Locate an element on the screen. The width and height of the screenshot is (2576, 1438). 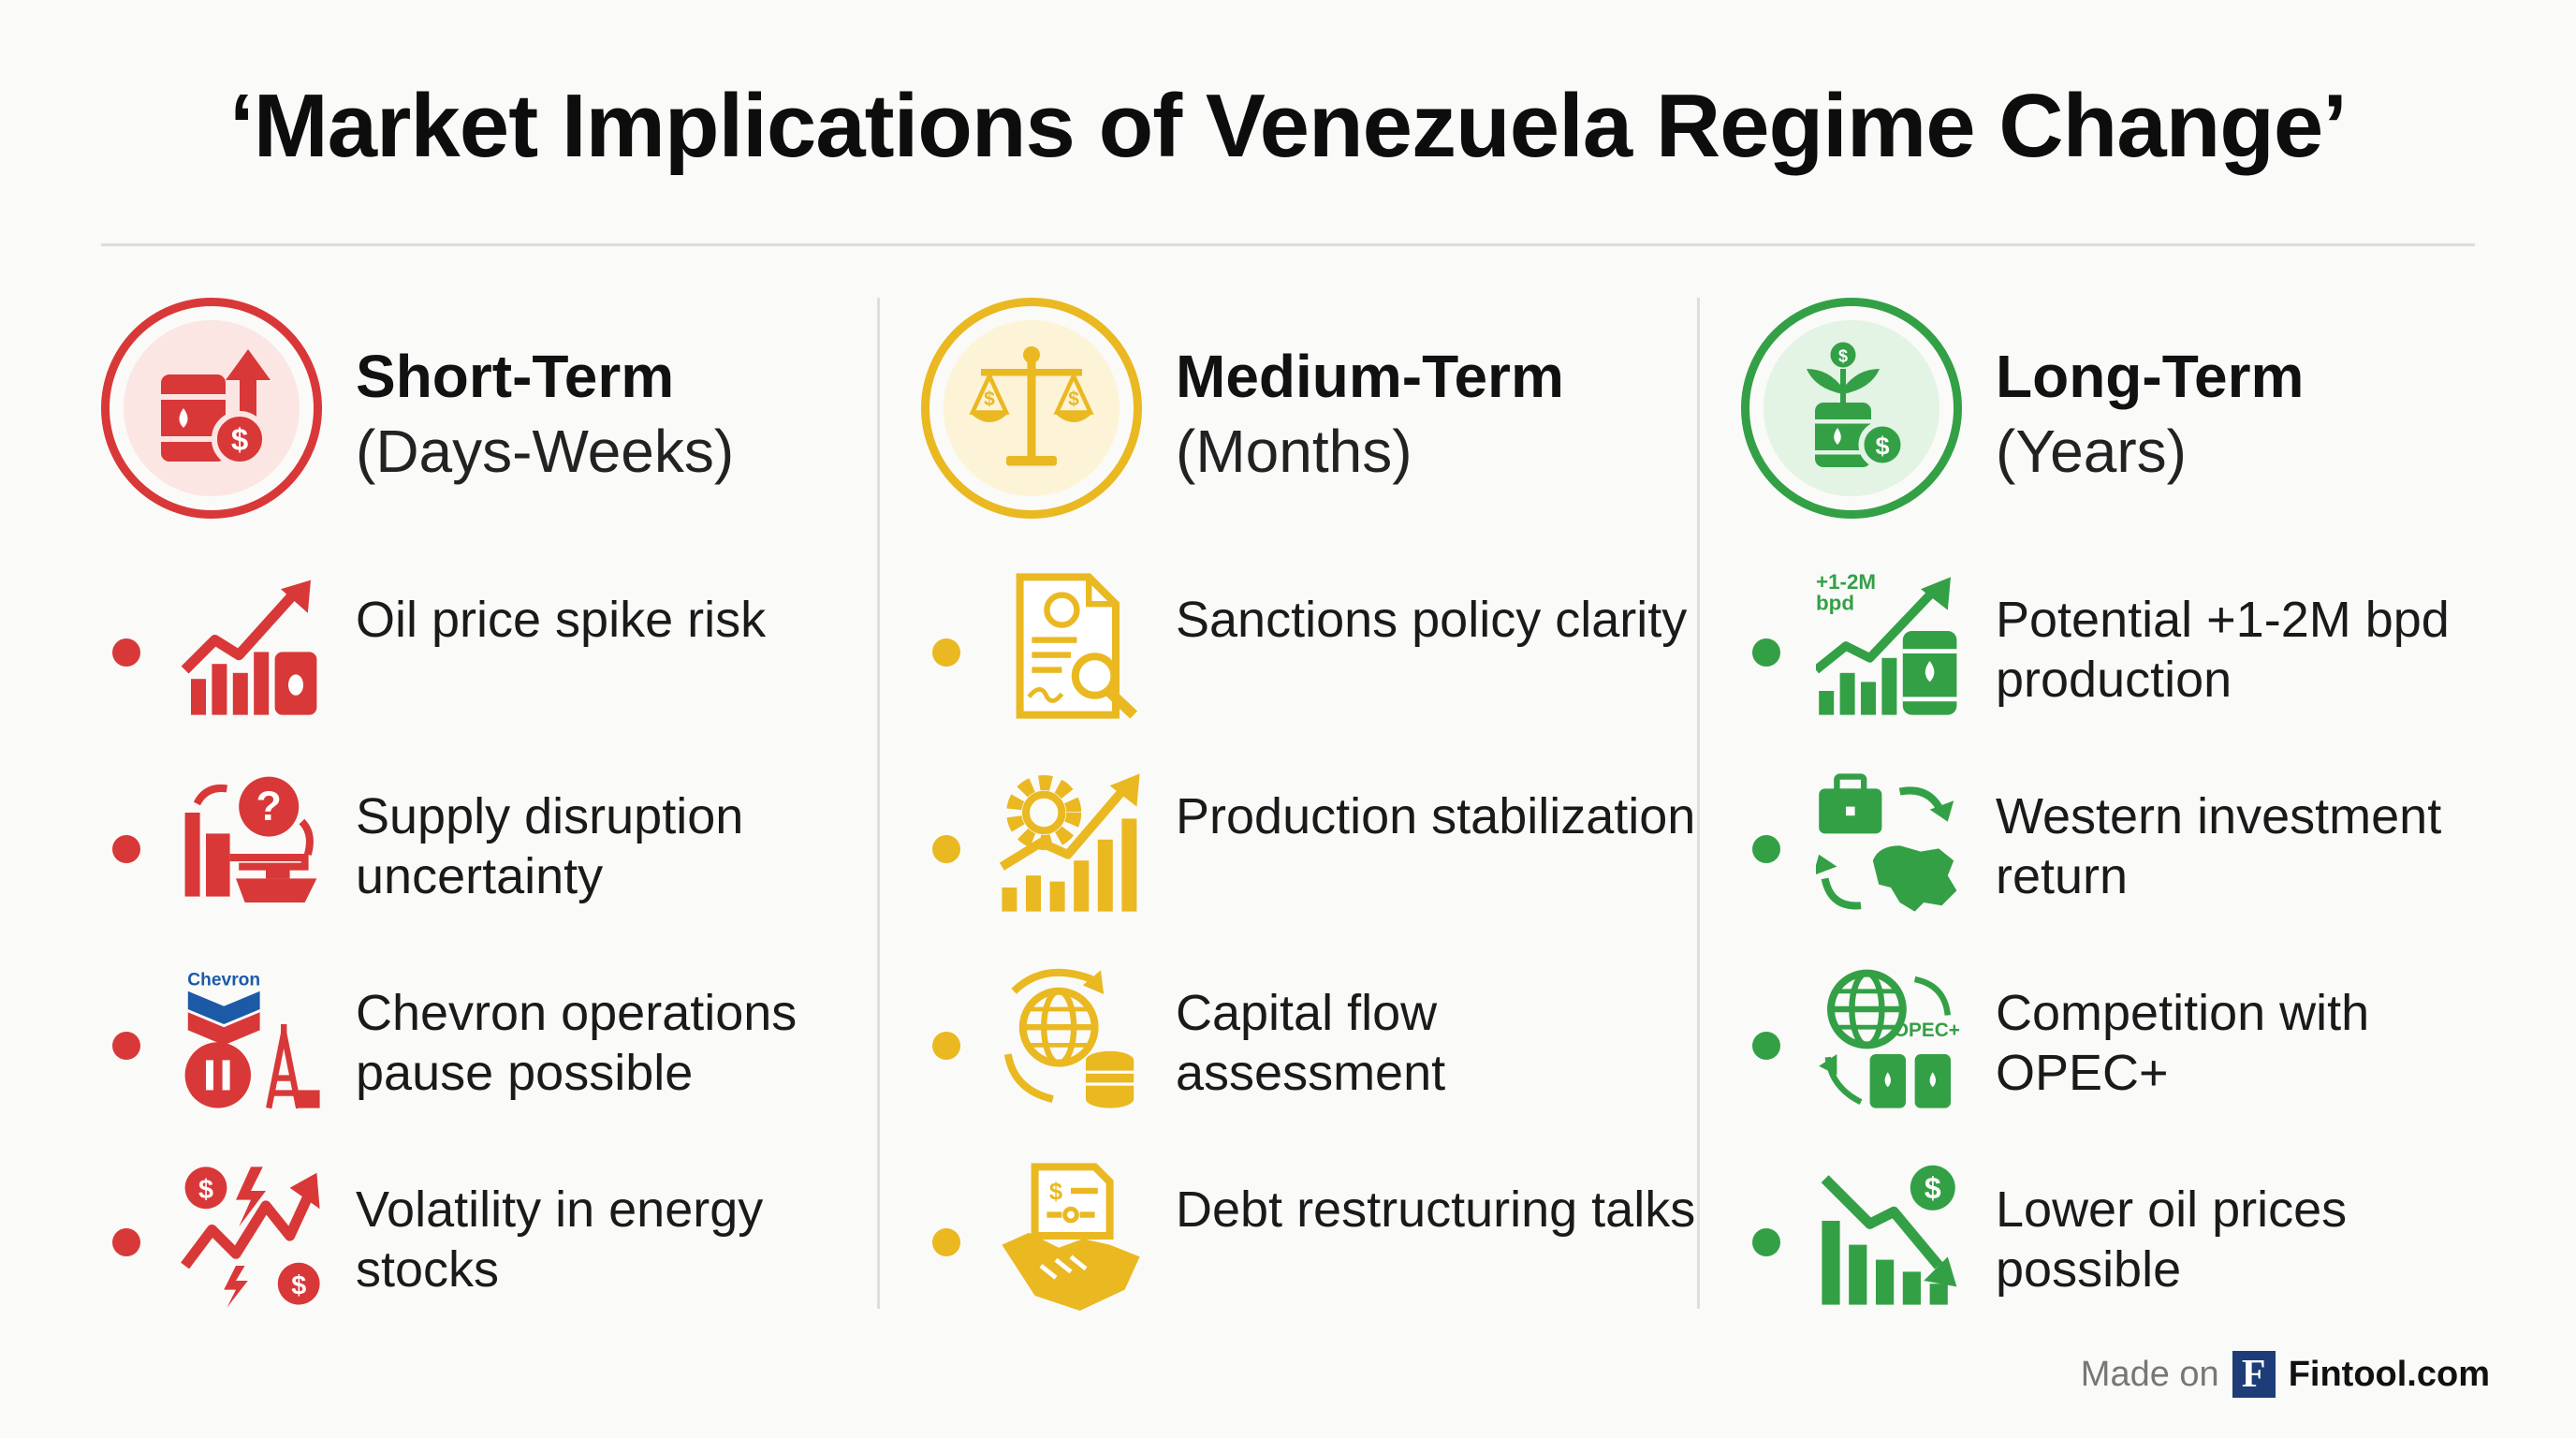
item-text: Oil price spike risk is located at coordinates (561, 620).